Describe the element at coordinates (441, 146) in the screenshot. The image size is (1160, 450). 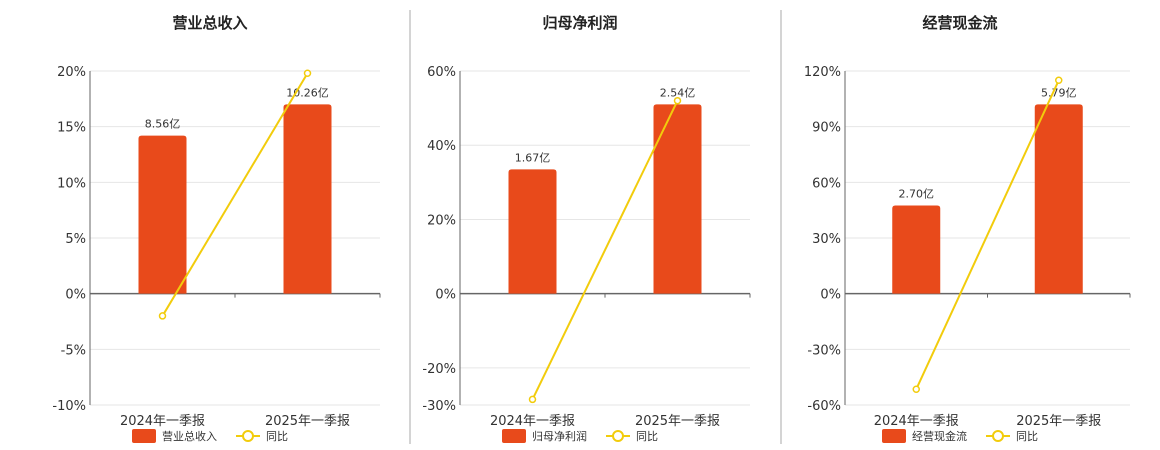
I see `y-tick-label: 40%` at that location.